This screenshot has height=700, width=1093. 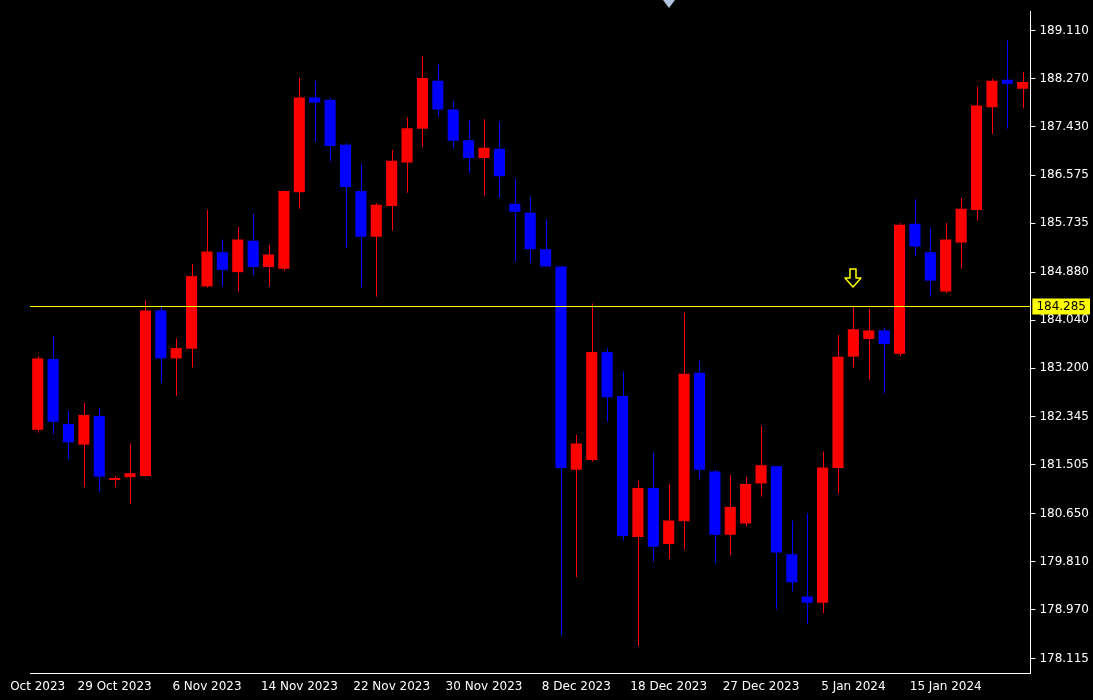 I want to click on x-tick-label: 29 Oct 2023, so click(x=114, y=685).